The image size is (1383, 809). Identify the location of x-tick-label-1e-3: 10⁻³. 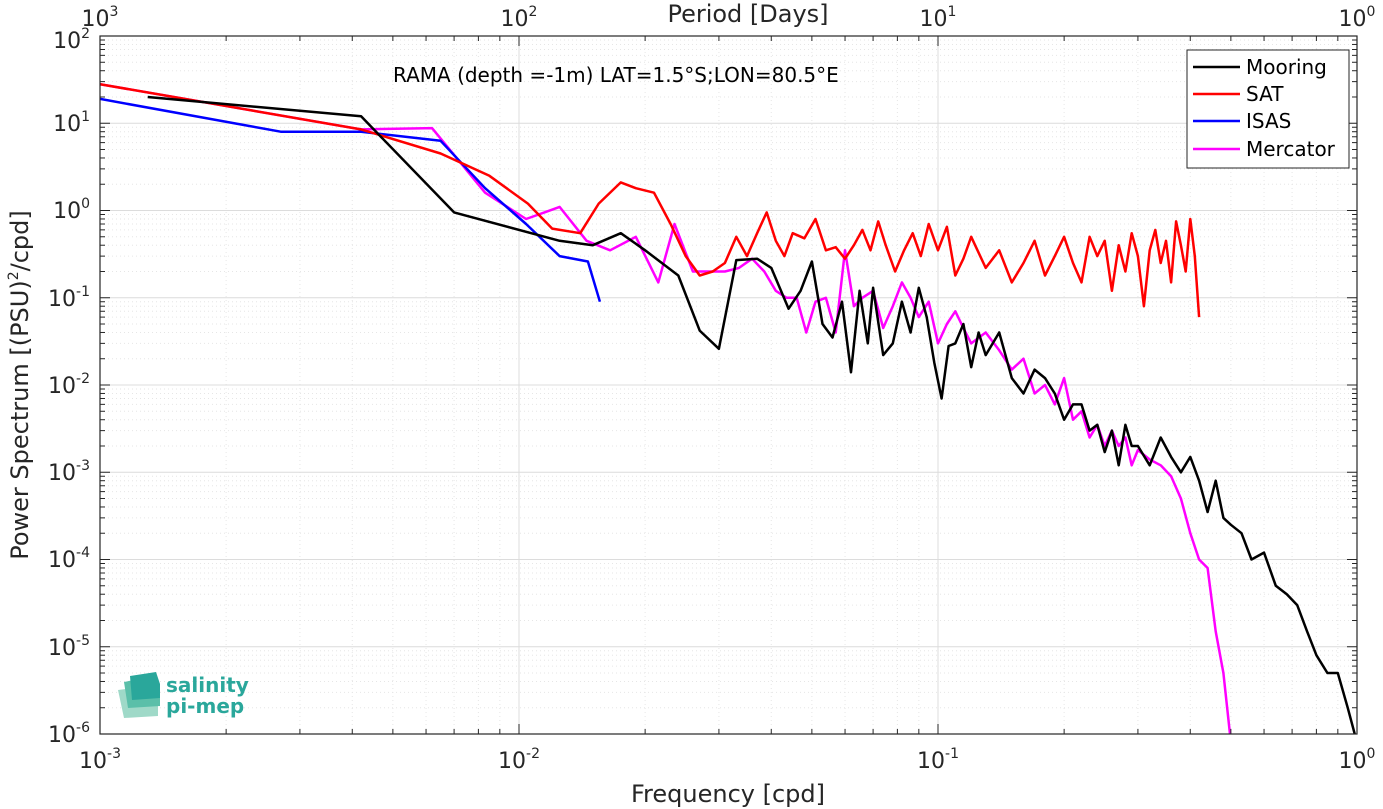
(100, 760).